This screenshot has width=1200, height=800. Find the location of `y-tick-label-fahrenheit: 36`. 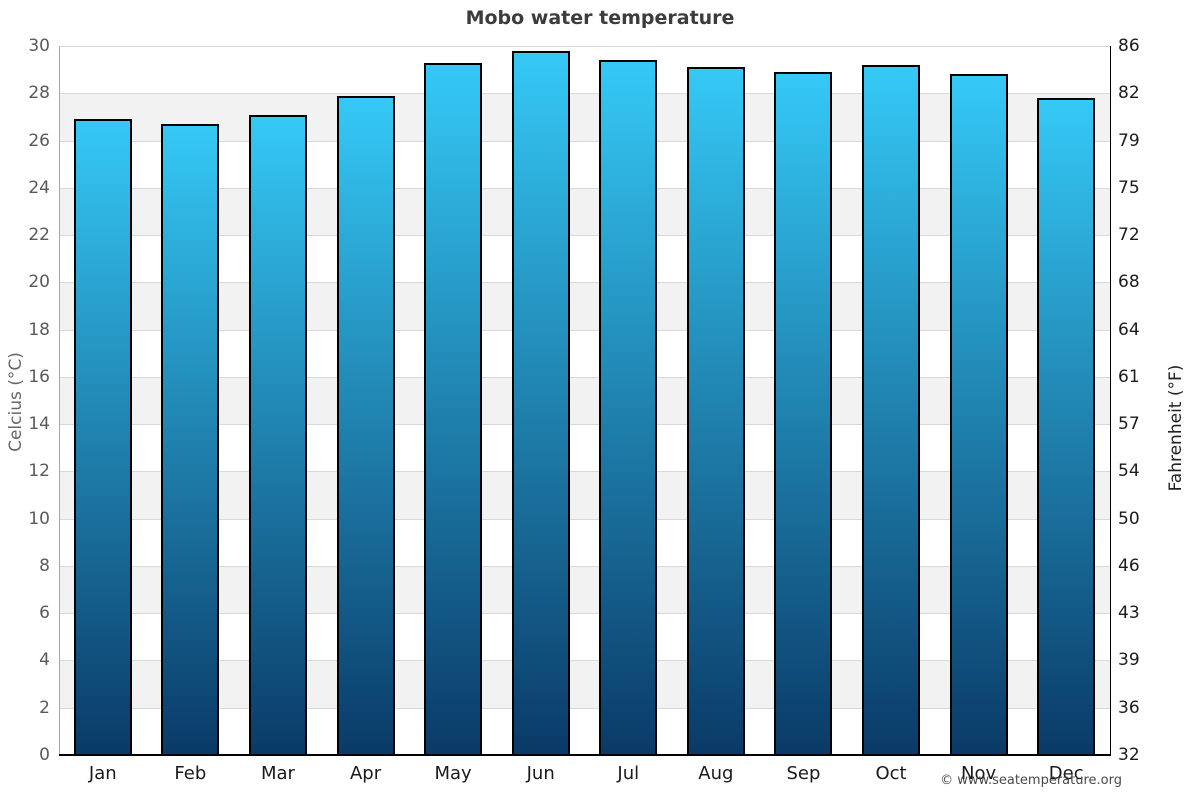

y-tick-label-fahrenheit: 36 is located at coordinates (1129, 707).